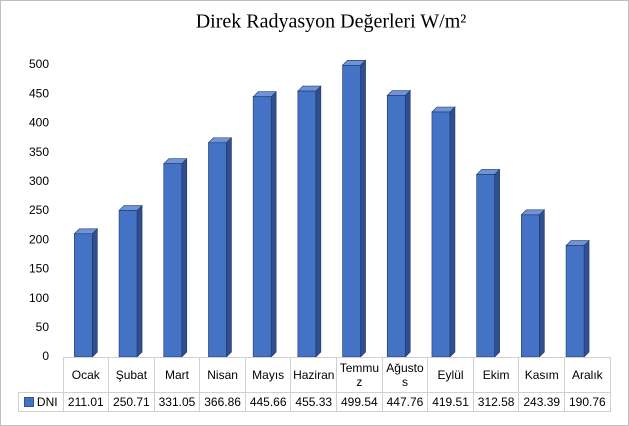  Describe the element at coordinates (39, 152) in the screenshot. I see `y-tick-label: 350` at that location.